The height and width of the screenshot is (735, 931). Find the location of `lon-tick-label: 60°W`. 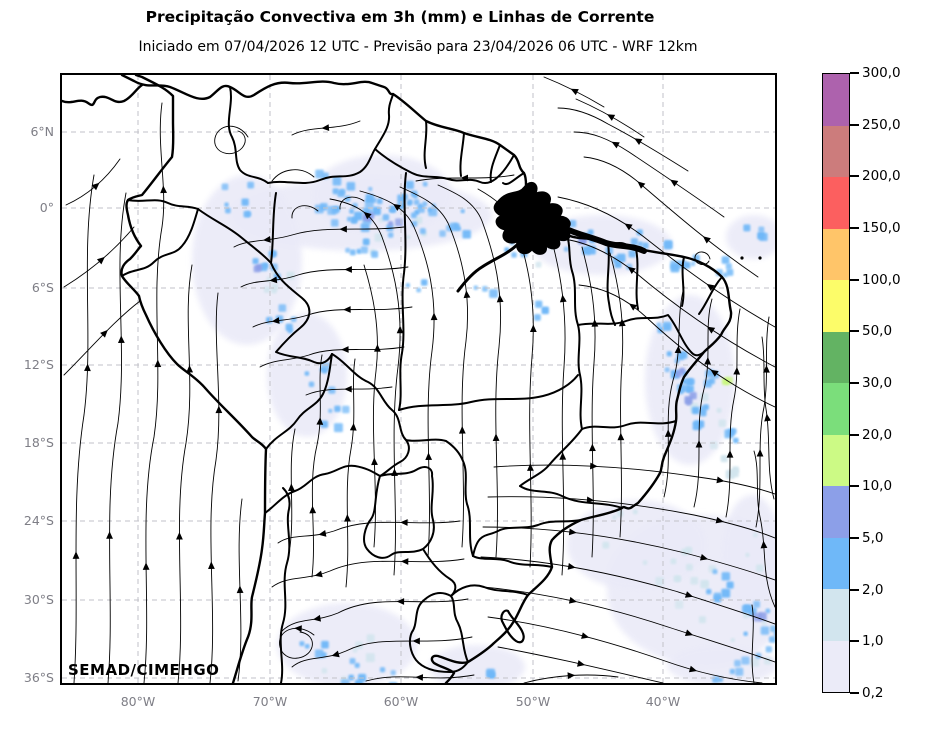

lon-tick-label: 60°W is located at coordinates (401, 701).